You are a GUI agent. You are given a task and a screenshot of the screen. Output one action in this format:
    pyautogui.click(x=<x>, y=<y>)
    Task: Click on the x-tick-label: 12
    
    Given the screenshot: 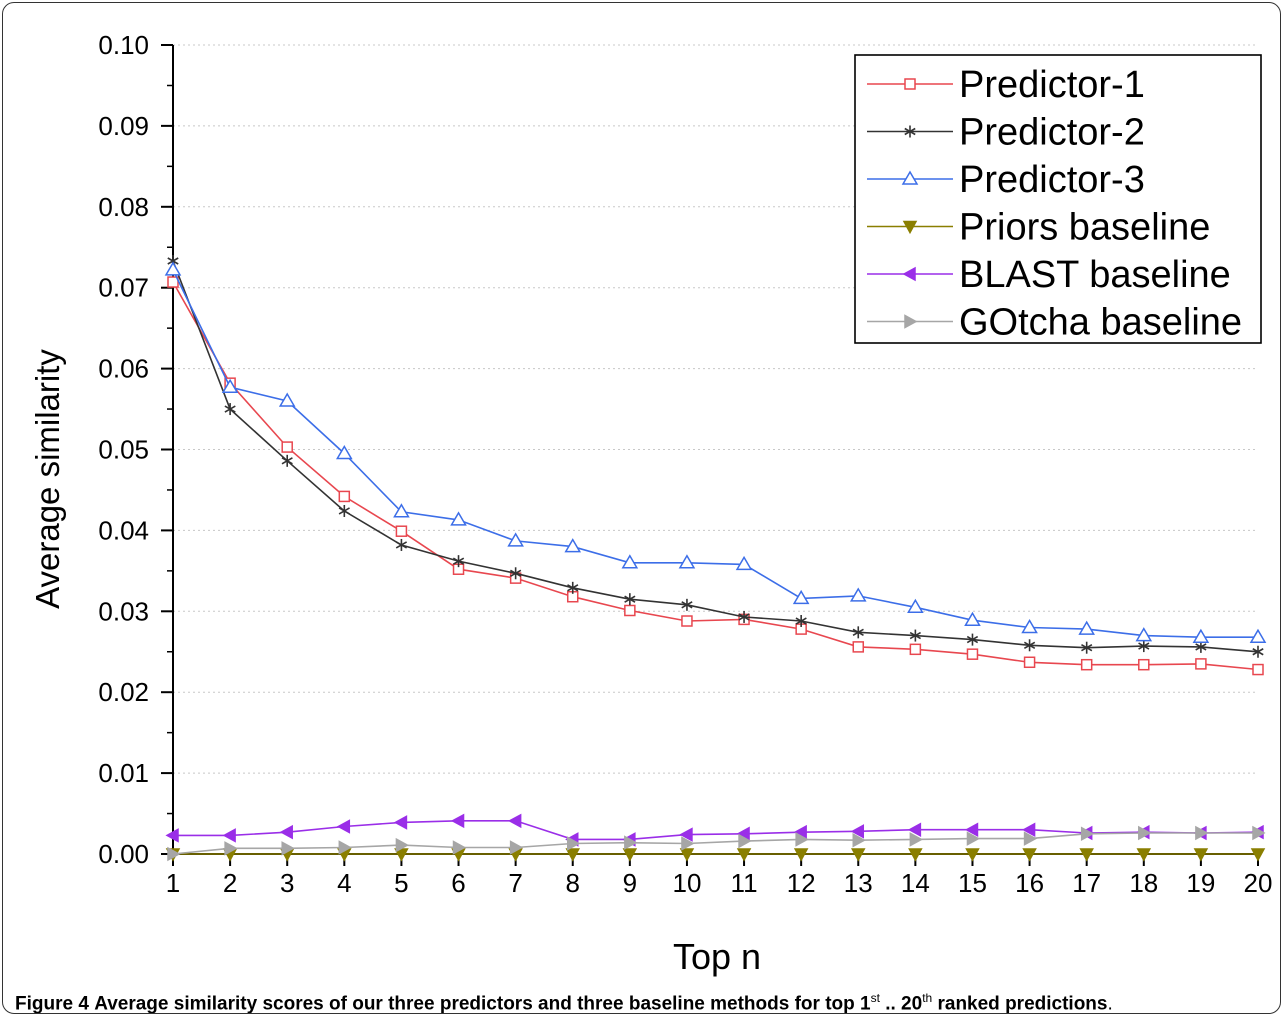 What is the action you would take?
    pyautogui.click(x=801, y=883)
    